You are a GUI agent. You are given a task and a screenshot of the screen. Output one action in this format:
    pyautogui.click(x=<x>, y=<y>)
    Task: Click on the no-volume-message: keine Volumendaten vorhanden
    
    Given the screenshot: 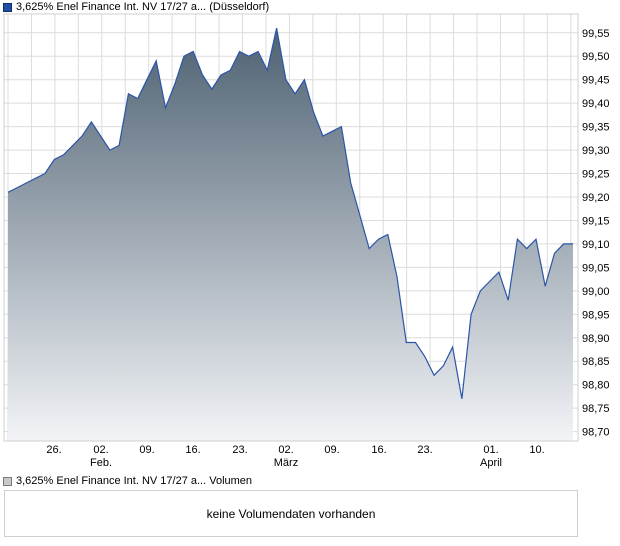 What is the action you would take?
    pyautogui.click(x=291, y=513)
    